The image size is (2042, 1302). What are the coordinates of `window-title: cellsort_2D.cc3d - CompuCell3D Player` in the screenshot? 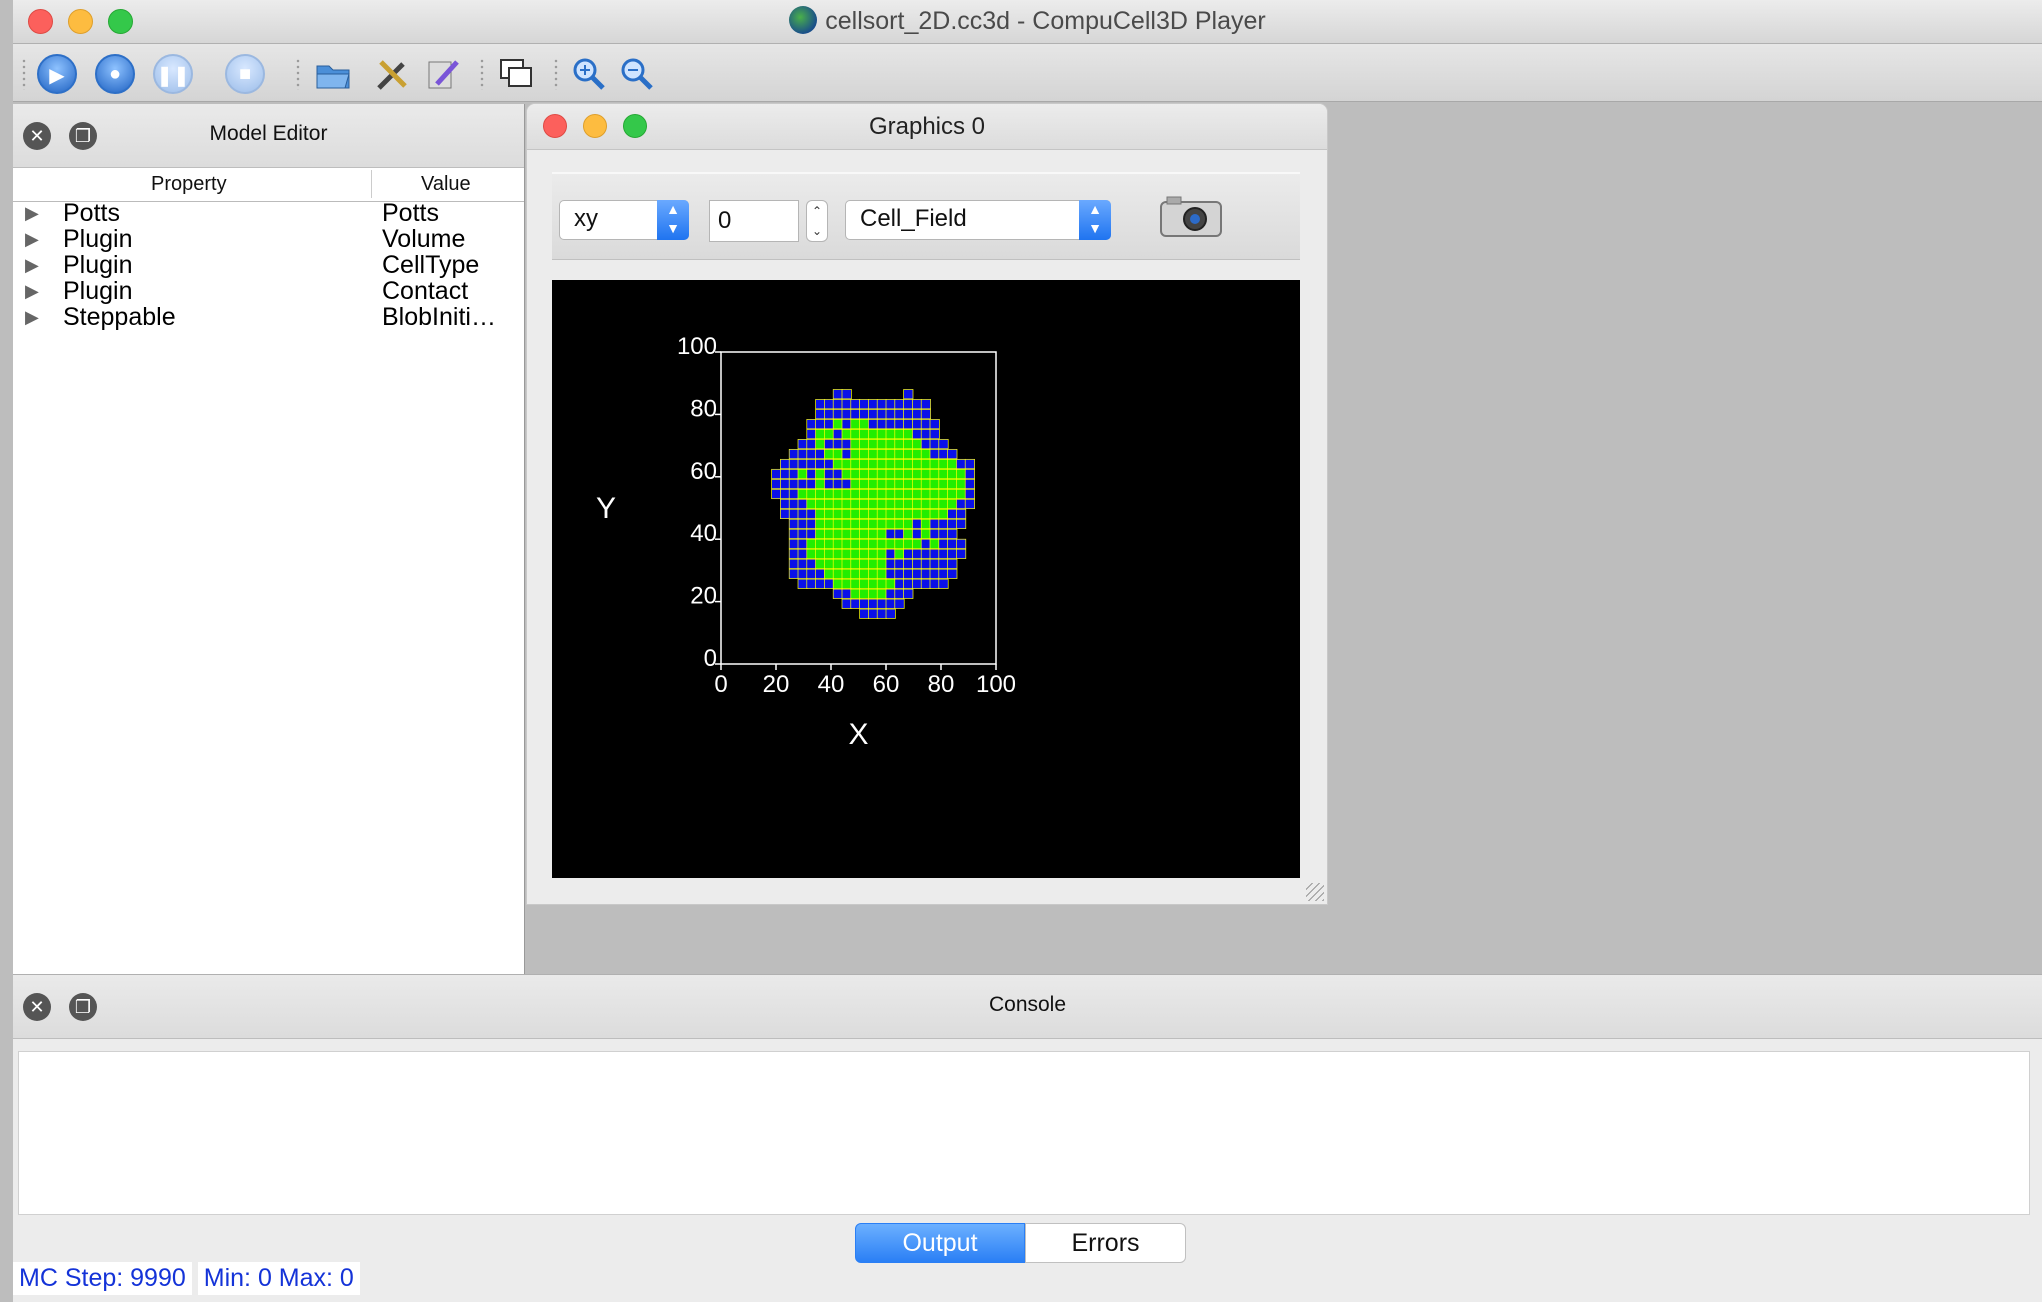 It's located at (1027, 21).